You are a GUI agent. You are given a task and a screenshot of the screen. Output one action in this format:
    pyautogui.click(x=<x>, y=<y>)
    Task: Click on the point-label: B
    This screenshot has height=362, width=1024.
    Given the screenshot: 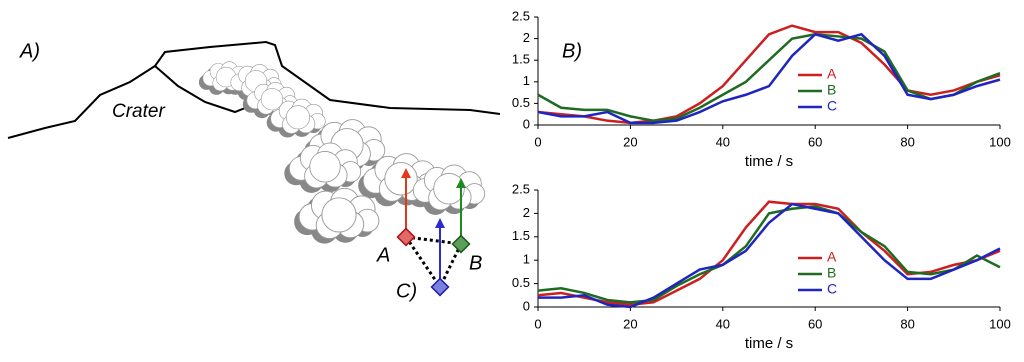 What is the action you would take?
    pyautogui.click(x=475, y=263)
    